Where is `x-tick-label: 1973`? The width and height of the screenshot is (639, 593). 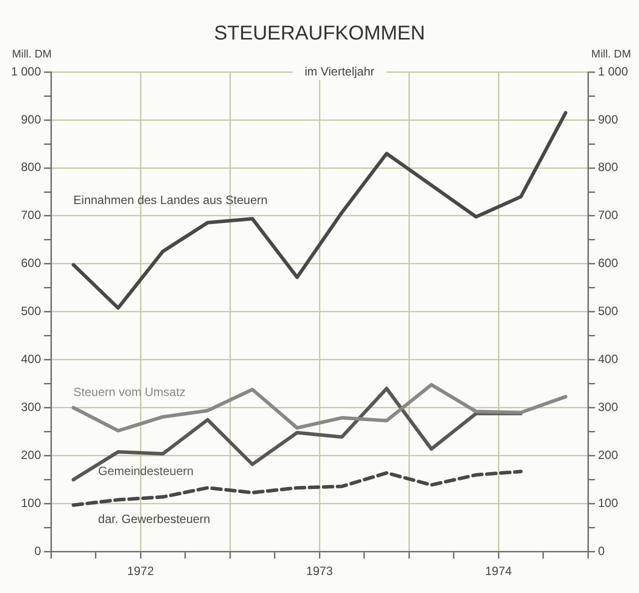 x-tick-label: 1973 is located at coordinates (320, 571).